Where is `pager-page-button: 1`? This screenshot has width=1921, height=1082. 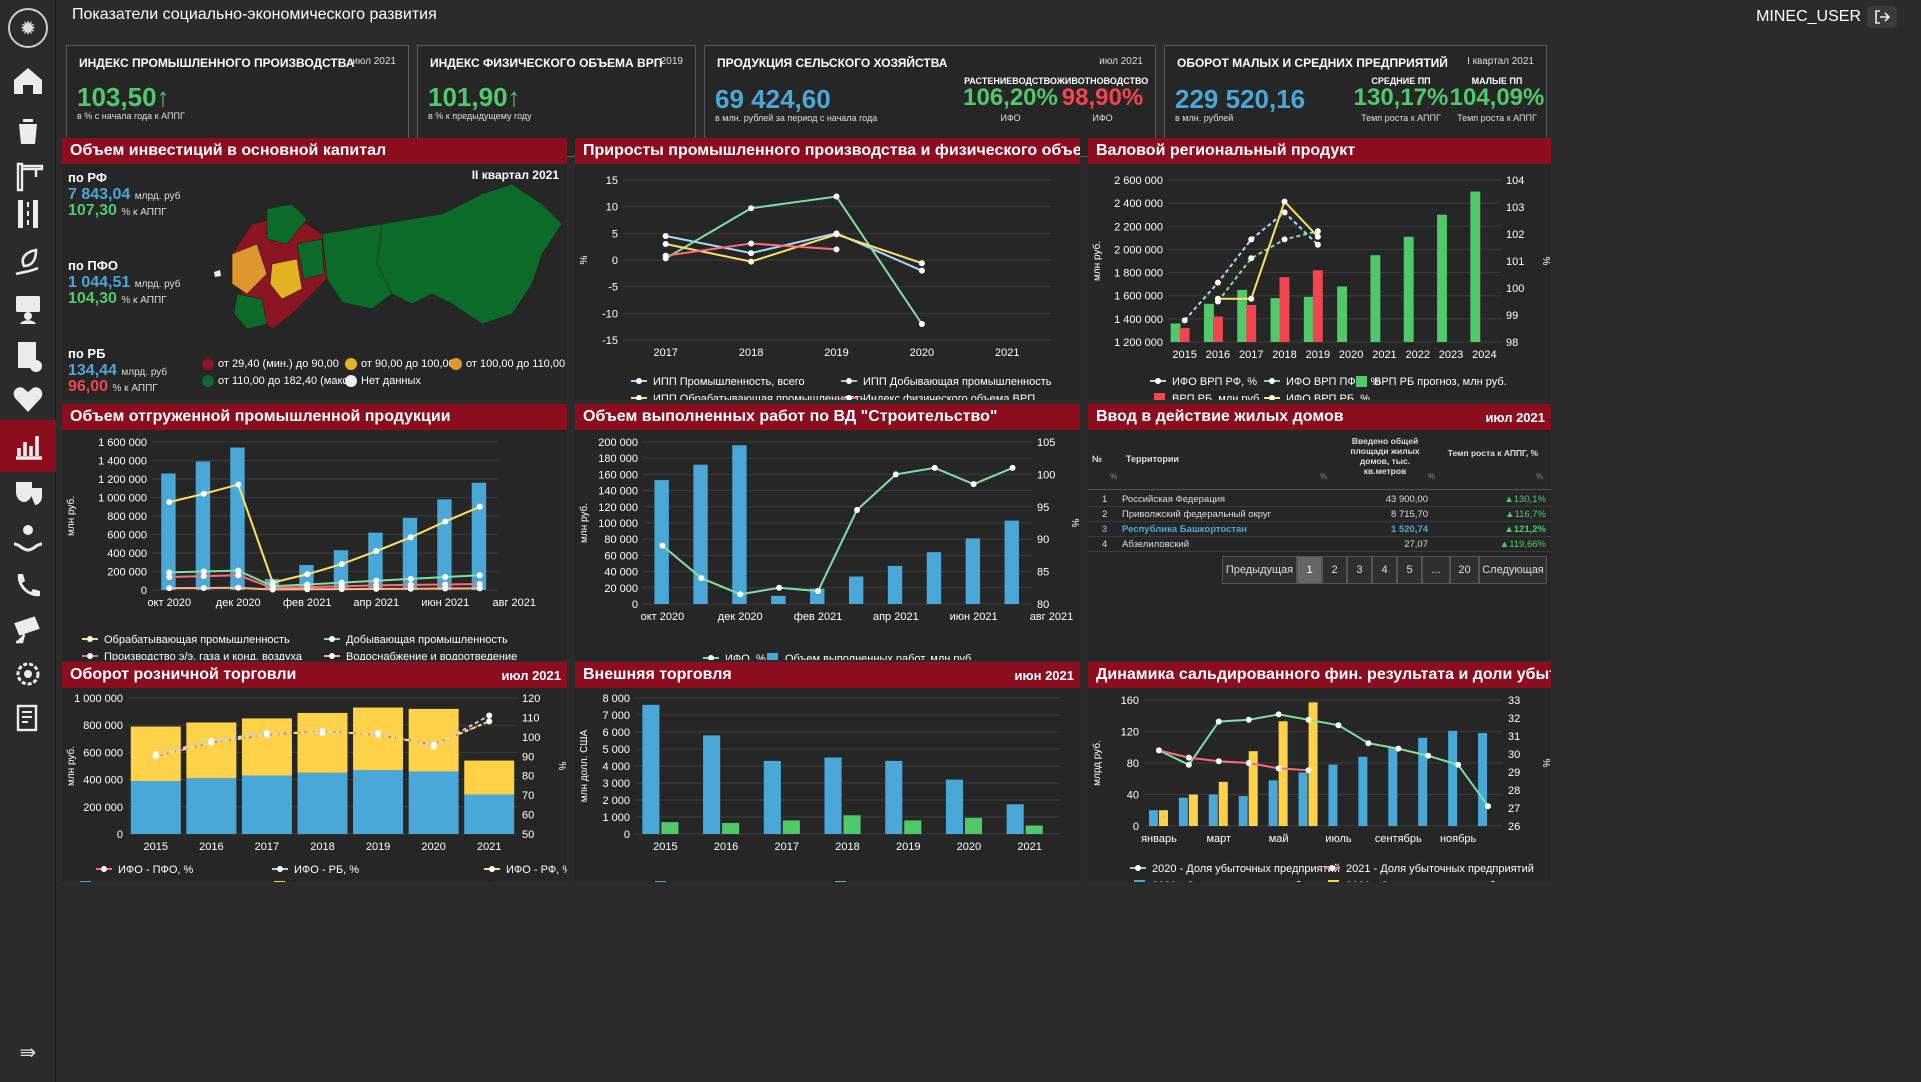 pager-page-button: 1 is located at coordinates (1309, 570).